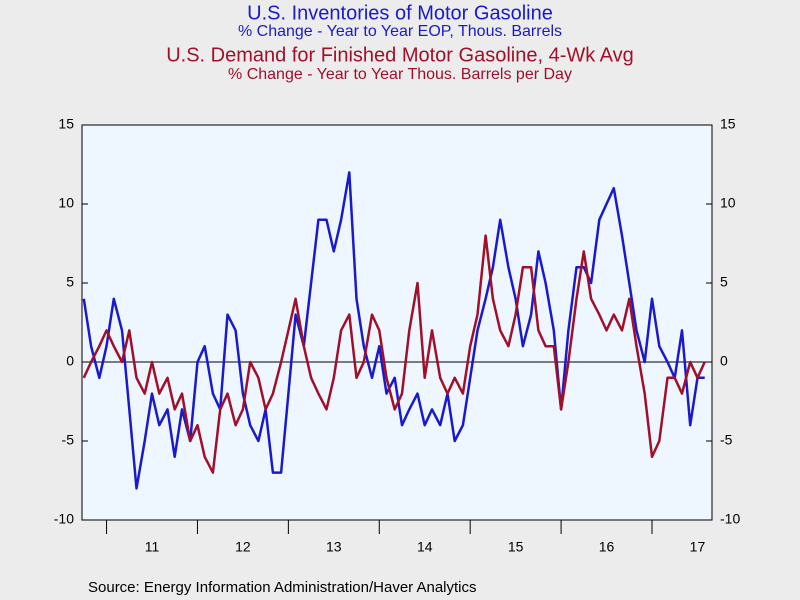 The height and width of the screenshot is (600, 800). Describe the element at coordinates (66, 124) in the screenshot. I see `y-tick-label: 15` at that location.